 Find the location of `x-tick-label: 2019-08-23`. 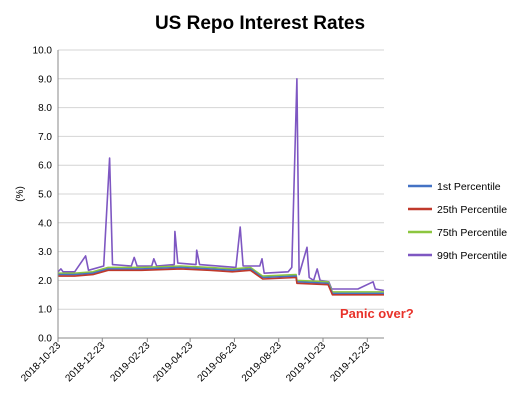

x-tick-label: 2019-08-23 is located at coordinates (262, 362).